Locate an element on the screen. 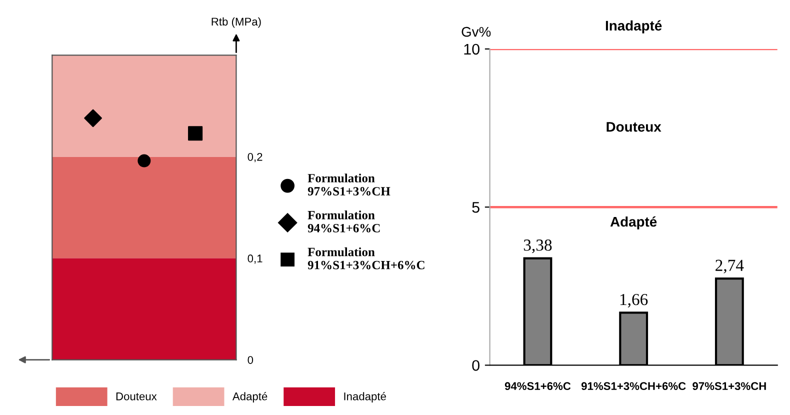 The width and height of the screenshot is (790, 415). annotation: Adapté is located at coordinates (633, 223).